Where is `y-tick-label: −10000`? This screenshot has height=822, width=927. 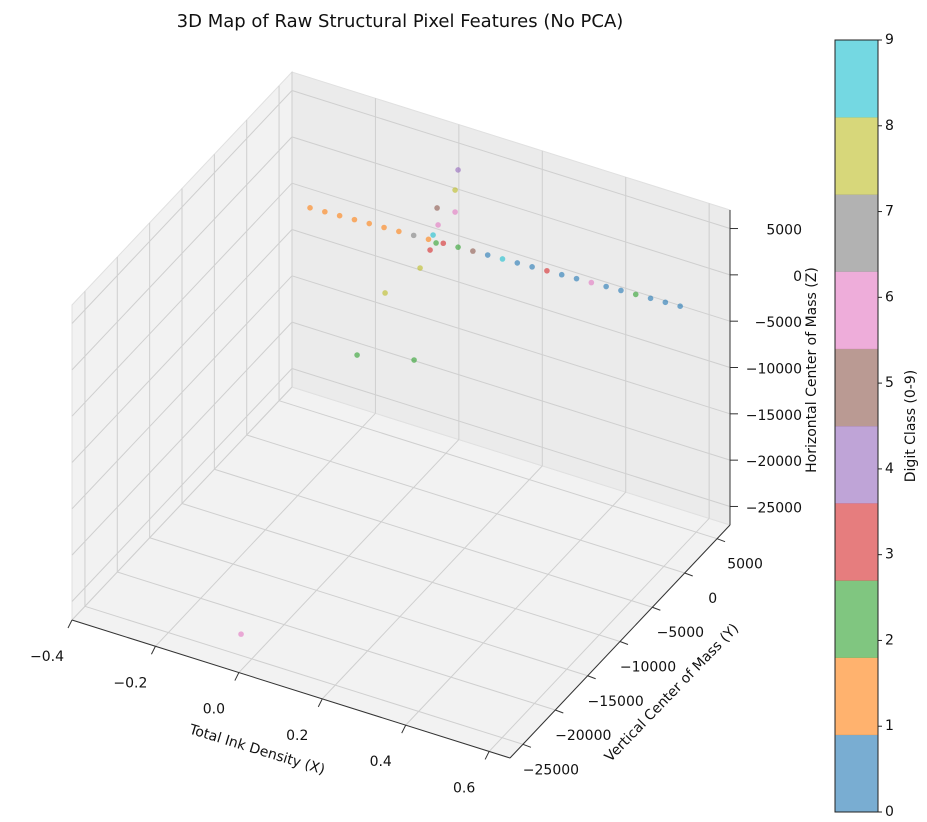
y-tick-label: −10000 is located at coordinates (648, 668).